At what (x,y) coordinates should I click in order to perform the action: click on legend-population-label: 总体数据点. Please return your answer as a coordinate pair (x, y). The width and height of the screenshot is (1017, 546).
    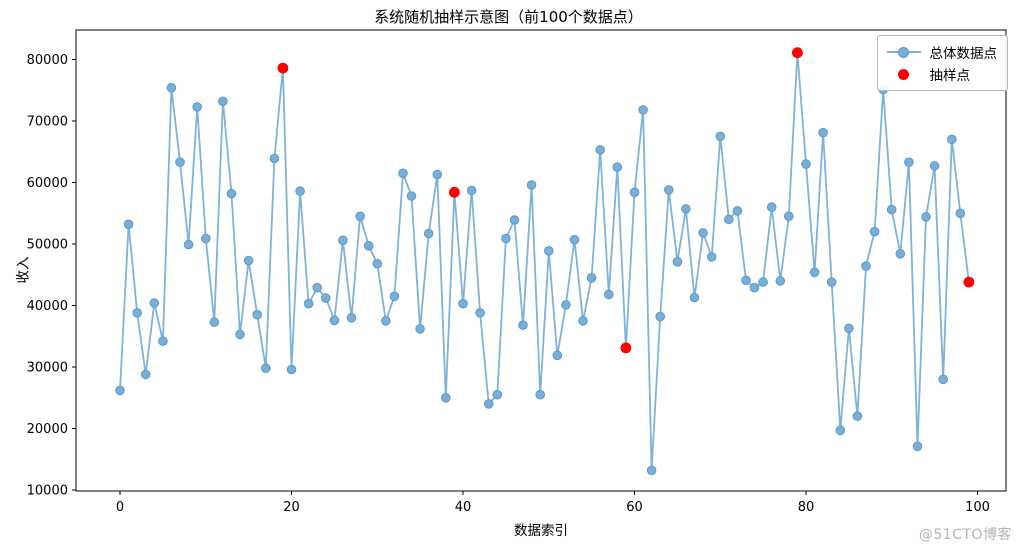
    Looking at the image, I should click on (963, 54).